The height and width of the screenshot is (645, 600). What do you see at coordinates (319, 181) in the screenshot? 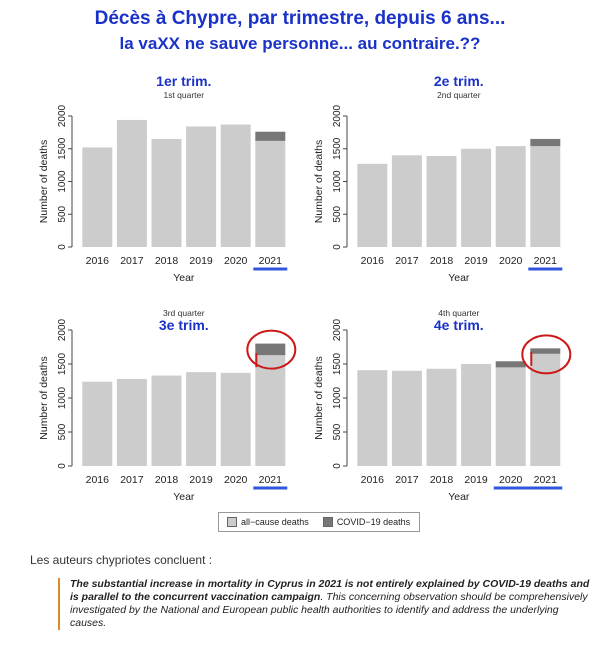
I see `y-axis-label-2: Number of deaths` at bounding box center [319, 181].